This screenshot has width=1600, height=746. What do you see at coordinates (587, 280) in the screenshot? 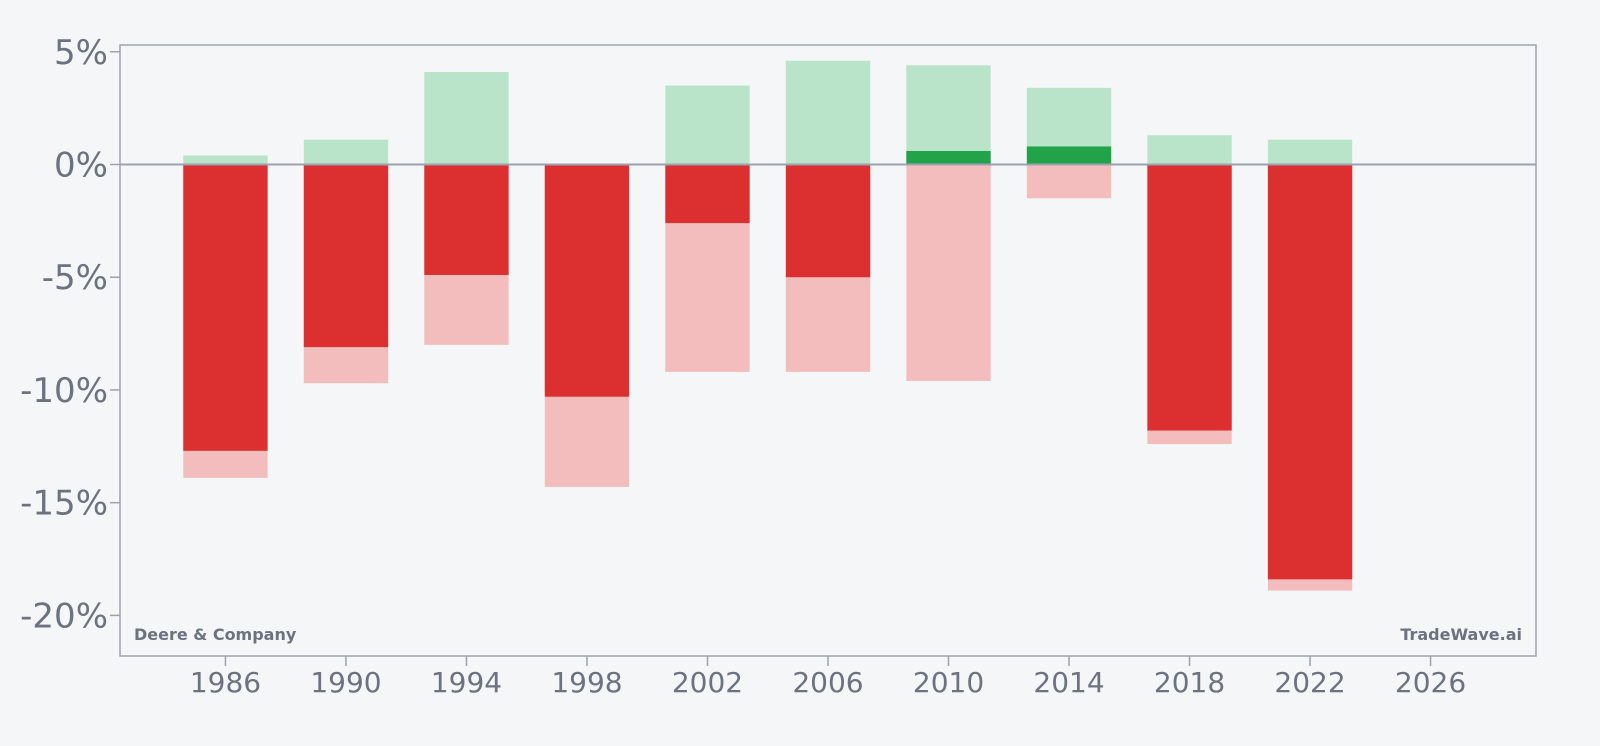
I see `bar-1998-value` at bounding box center [587, 280].